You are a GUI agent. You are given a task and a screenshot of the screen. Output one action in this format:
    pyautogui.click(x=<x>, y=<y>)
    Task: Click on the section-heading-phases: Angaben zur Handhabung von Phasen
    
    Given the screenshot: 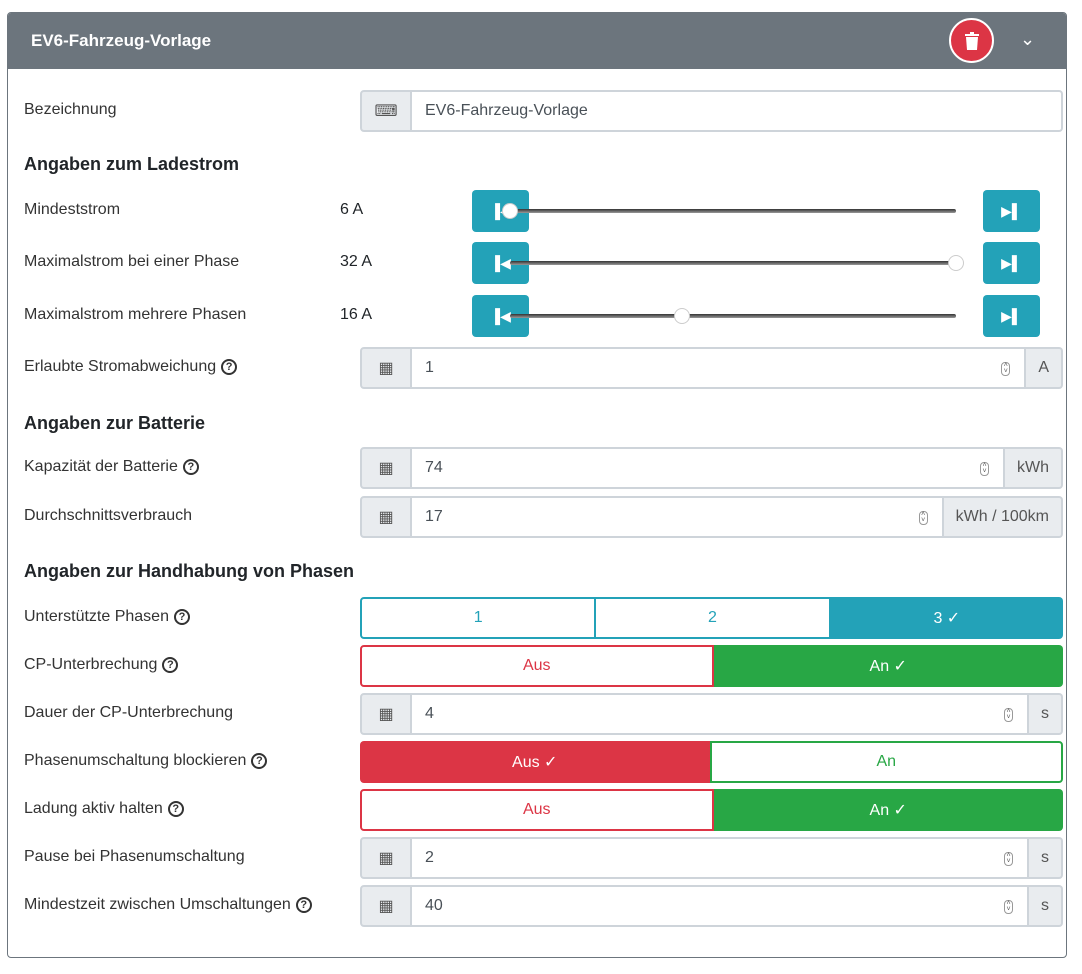 What is the action you would take?
    pyautogui.click(x=189, y=571)
    